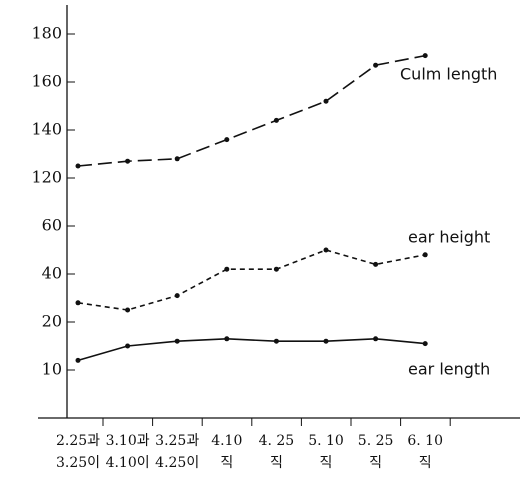 The image size is (525, 484). Describe the element at coordinates (128, 463) in the screenshot. I see `x-tick-label: 4.10이` at that location.